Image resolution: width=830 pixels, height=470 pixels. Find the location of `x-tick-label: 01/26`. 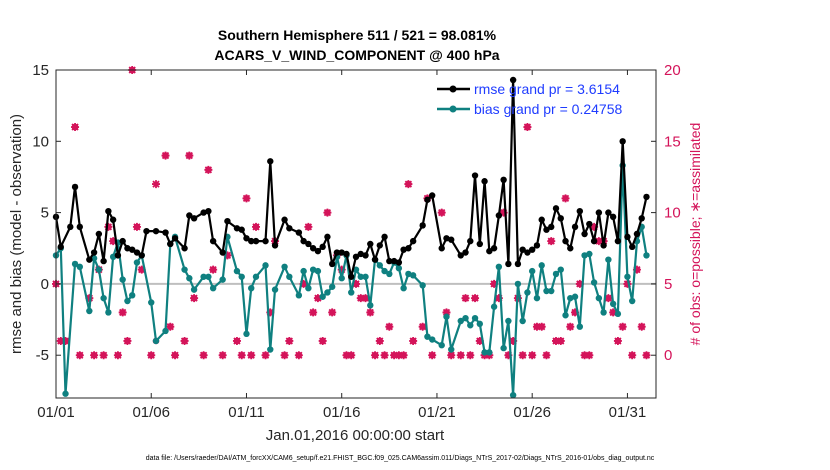

x-tick-label: 01/26 is located at coordinates (532, 412).